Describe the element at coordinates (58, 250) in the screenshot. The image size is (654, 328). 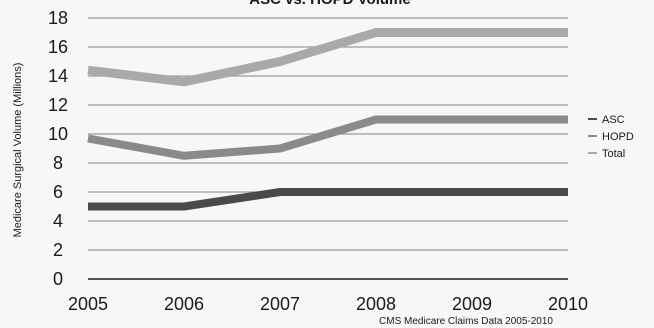
I see `y-tick-label: 2` at that location.